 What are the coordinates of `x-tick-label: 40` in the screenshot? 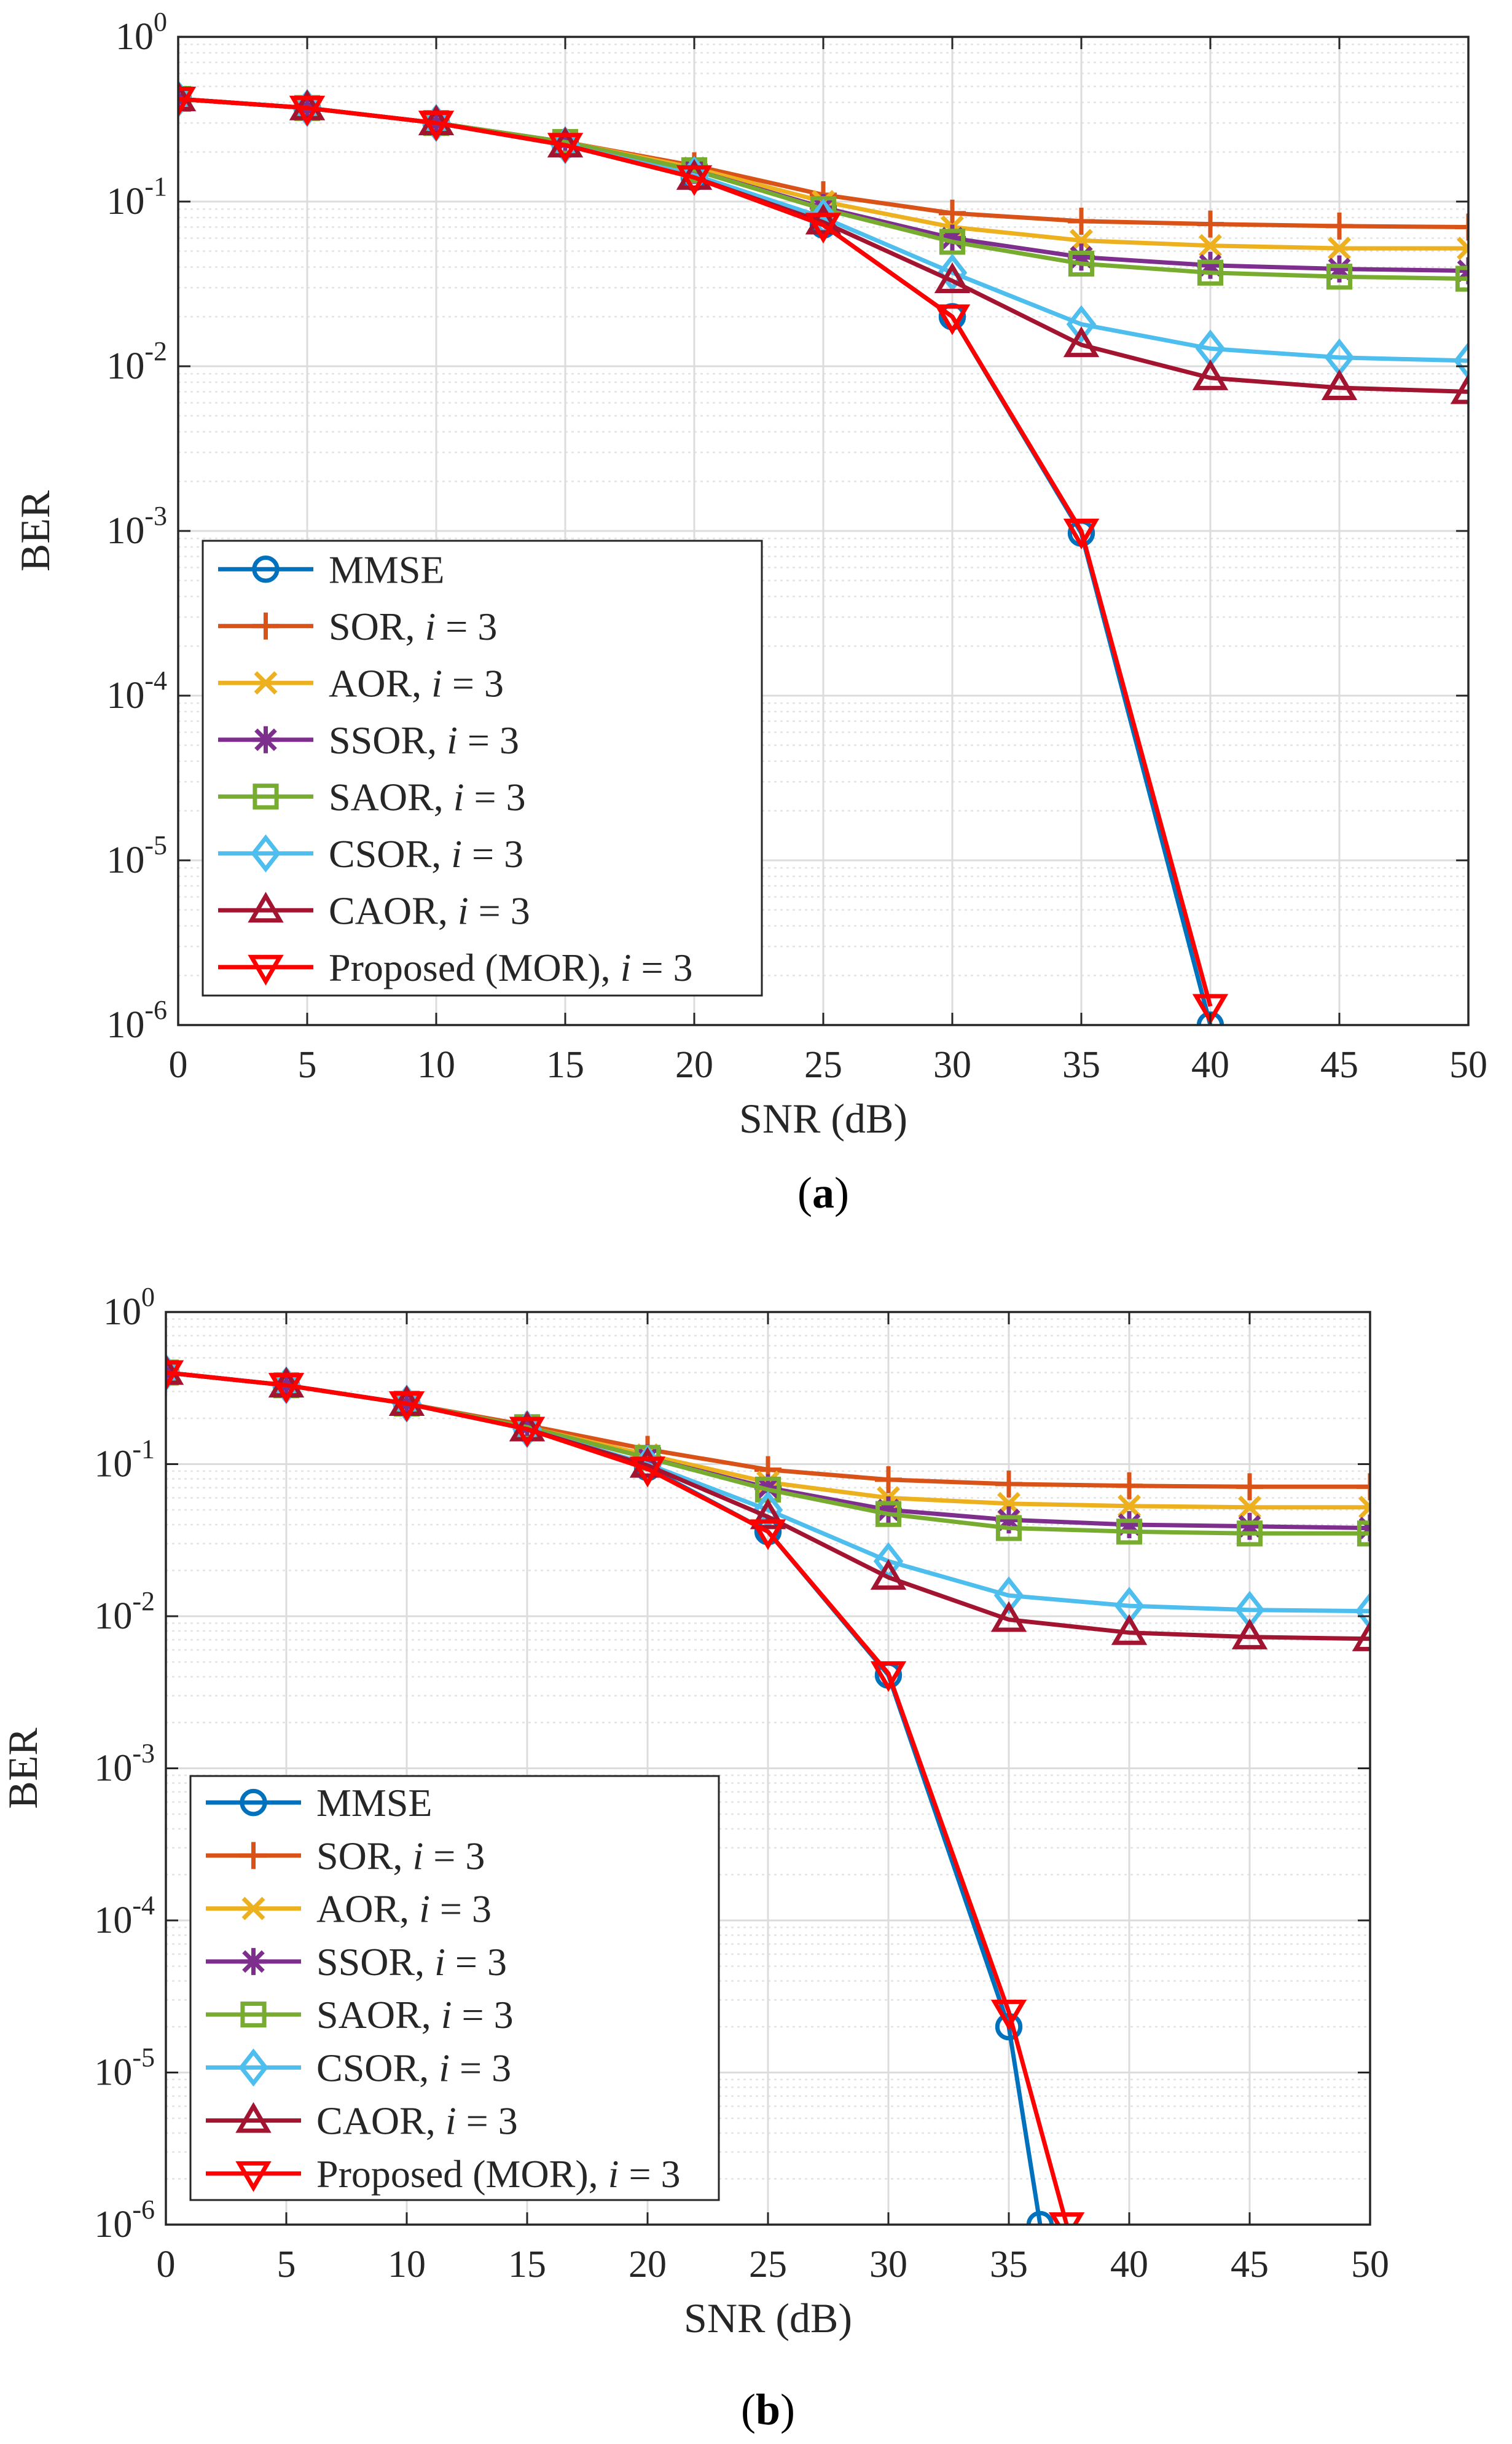 It's located at (1129, 2264).